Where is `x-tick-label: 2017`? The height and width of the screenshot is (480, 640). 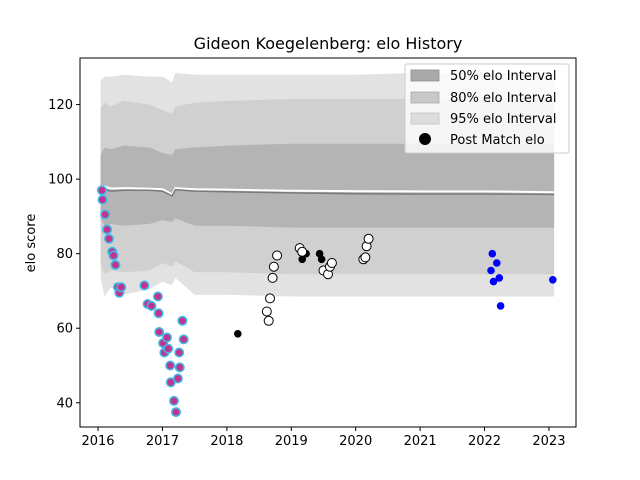 x-tick-label: 2017 is located at coordinates (162, 441).